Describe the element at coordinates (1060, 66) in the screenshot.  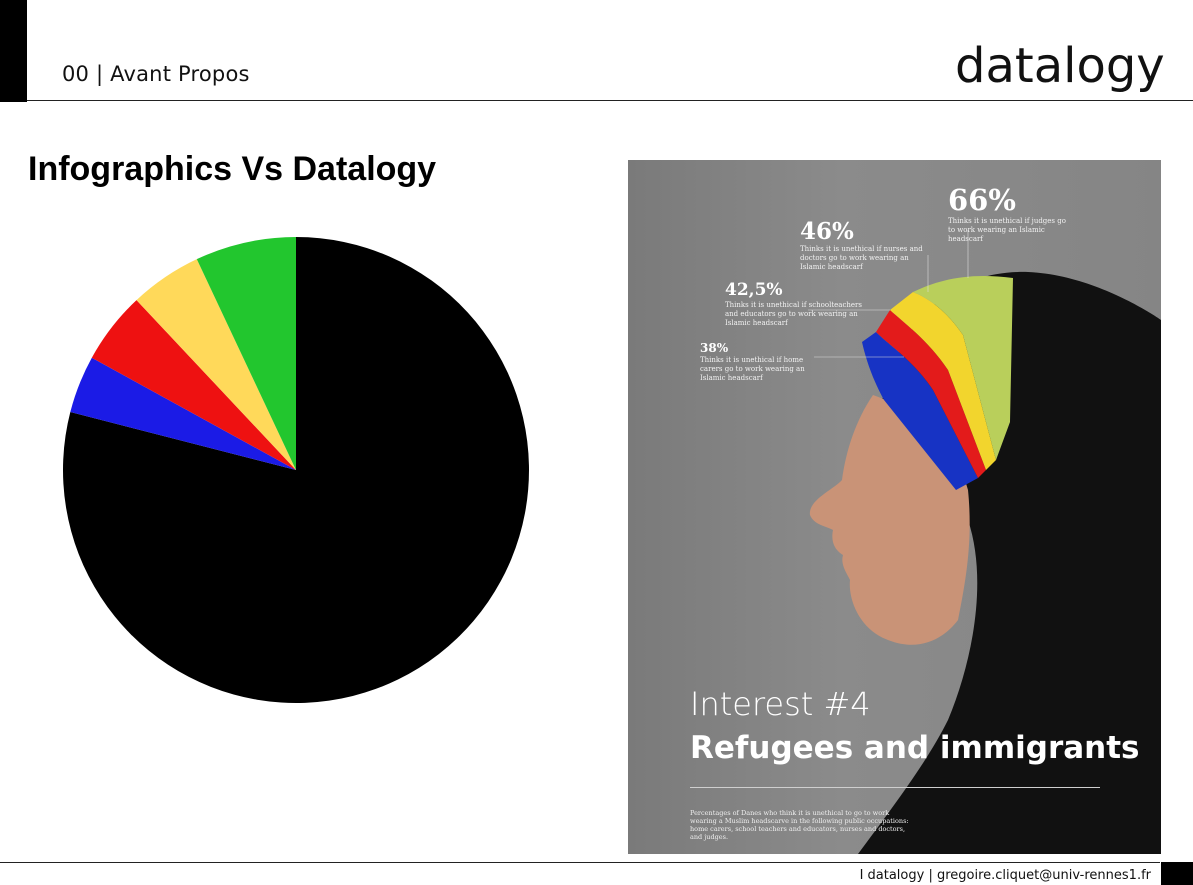
I see `datalogy-logo: datalogy` at that location.